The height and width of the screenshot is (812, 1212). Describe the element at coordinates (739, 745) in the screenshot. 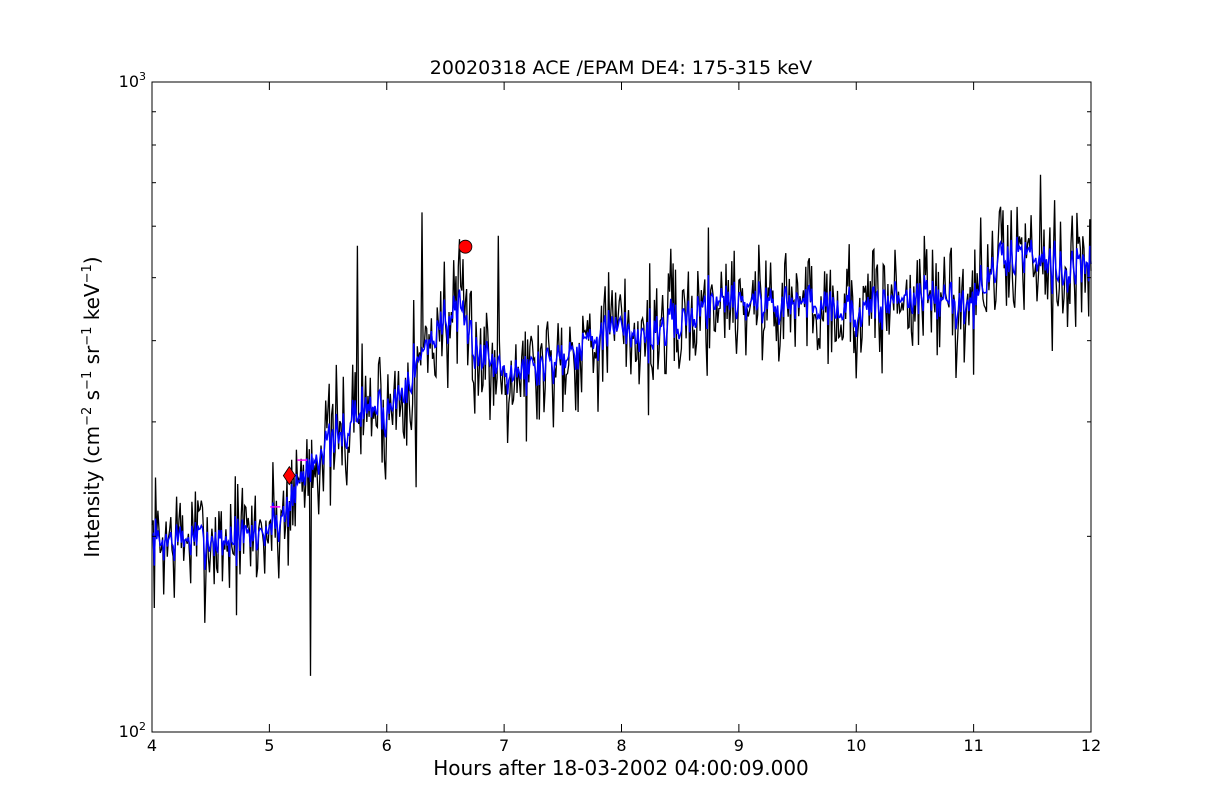

I see `x-tick-label: 9` at that location.